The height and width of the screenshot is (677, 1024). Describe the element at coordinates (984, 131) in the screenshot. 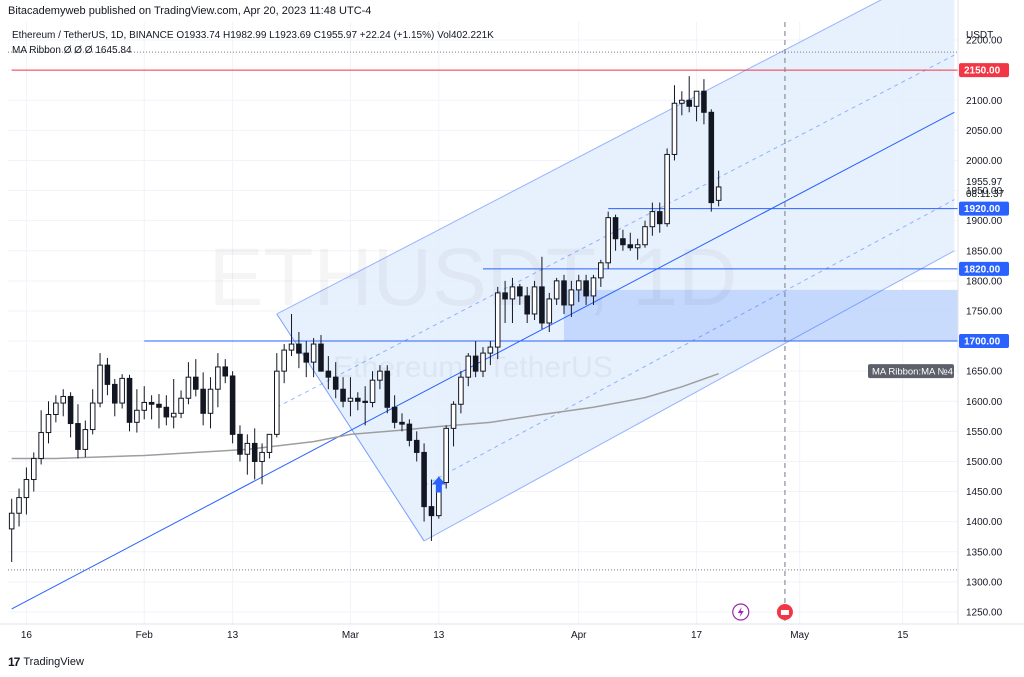

I see `price-tick-label: 2050.00` at that location.